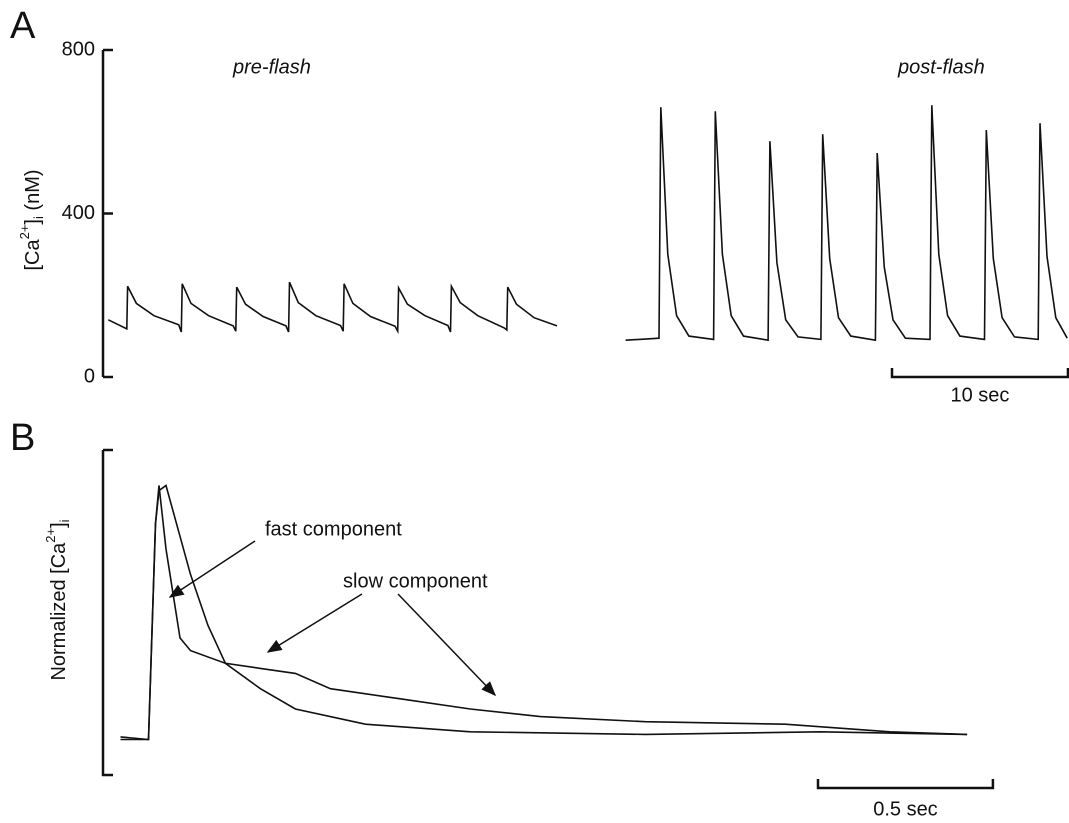 The width and height of the screenshot is (1069, 823). Describe the element at coordinates (78, 49) in the screenshot. I see `y-tick-label: 800` at that location.